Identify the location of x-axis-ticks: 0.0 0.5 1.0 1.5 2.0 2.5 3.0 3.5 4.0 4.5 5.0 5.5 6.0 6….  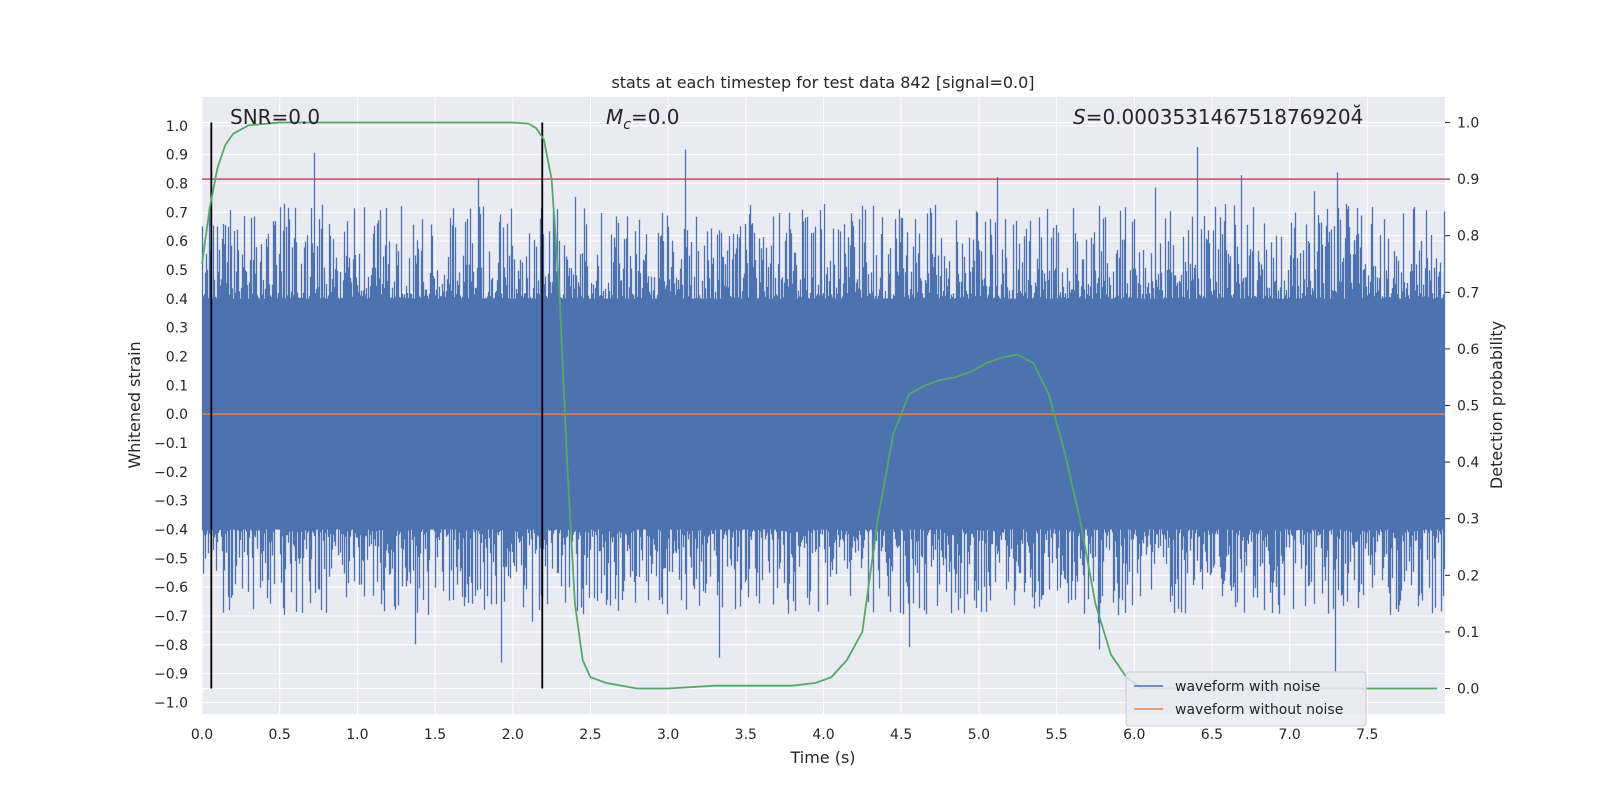
(785, 735).